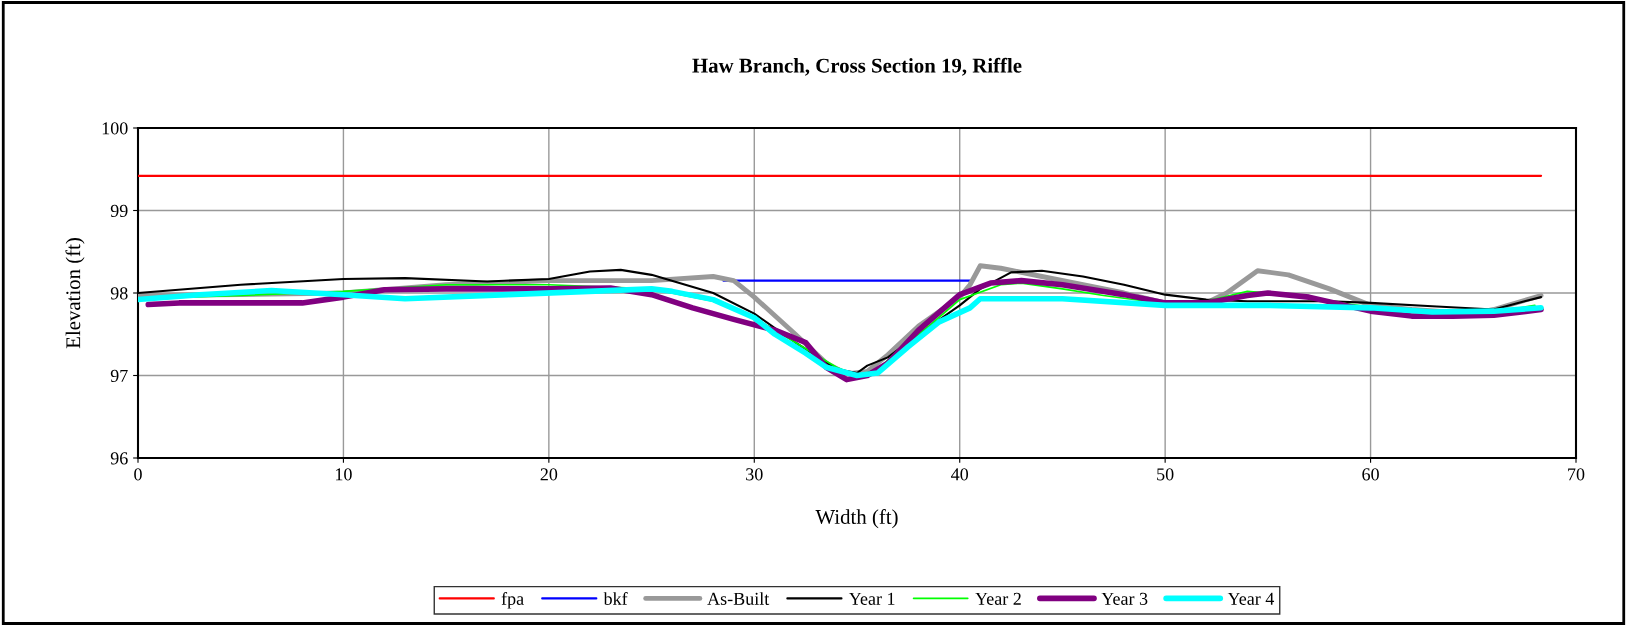 This screenshot has height=626, width=1627. What do you see at coordinates (1576, 474) in the screenshot?
I see `x-tick-label: 70` at bounding box center [1576, 474].